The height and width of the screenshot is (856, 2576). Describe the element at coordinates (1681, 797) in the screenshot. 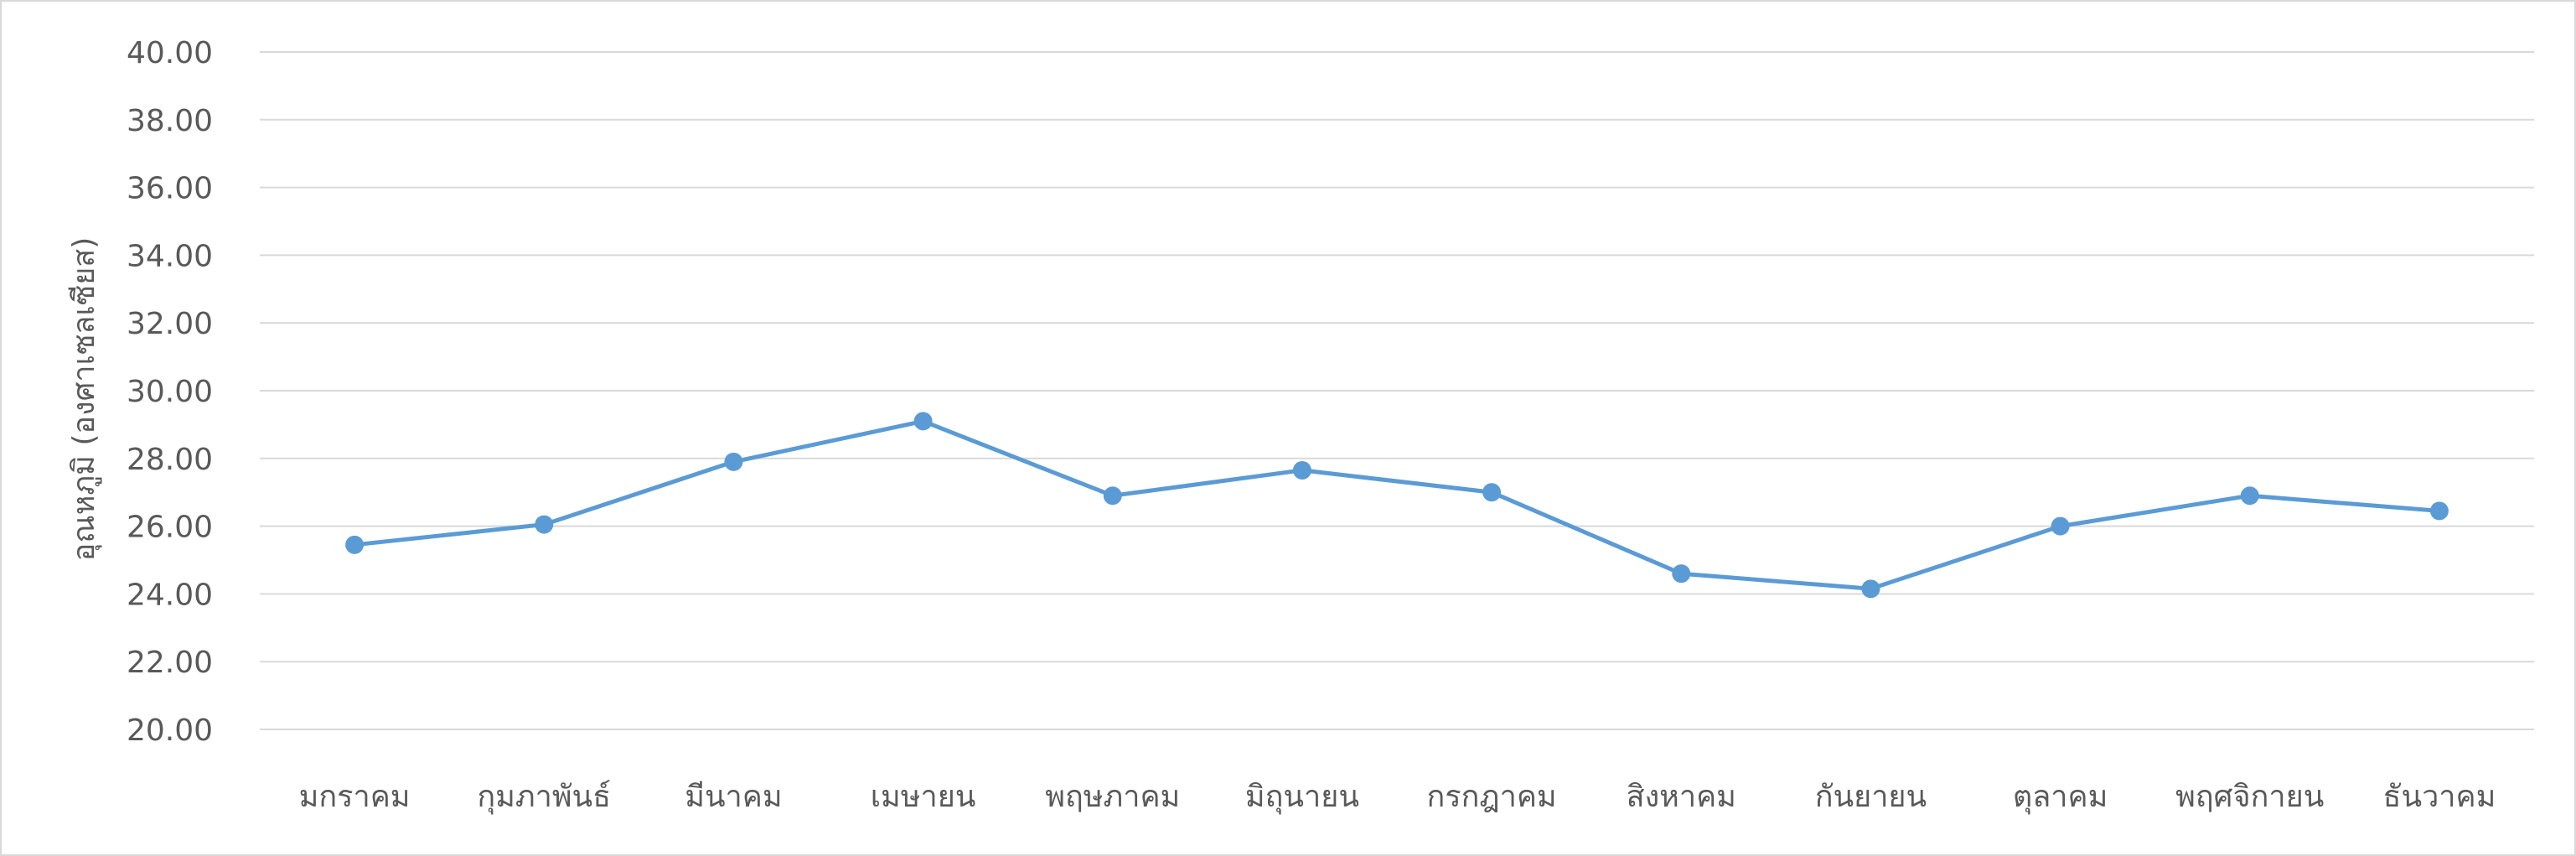

I see `x-tick-label: สิงหาคม` at that location.